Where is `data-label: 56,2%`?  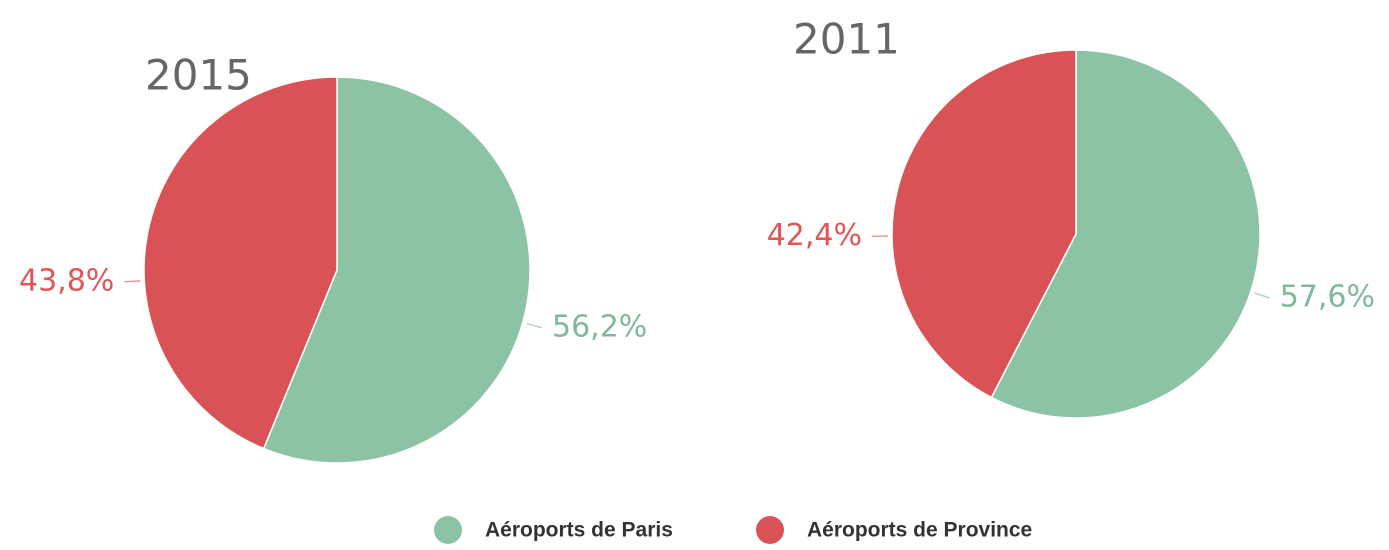 data-label: 56,2% is located at coordinates (599, 326).